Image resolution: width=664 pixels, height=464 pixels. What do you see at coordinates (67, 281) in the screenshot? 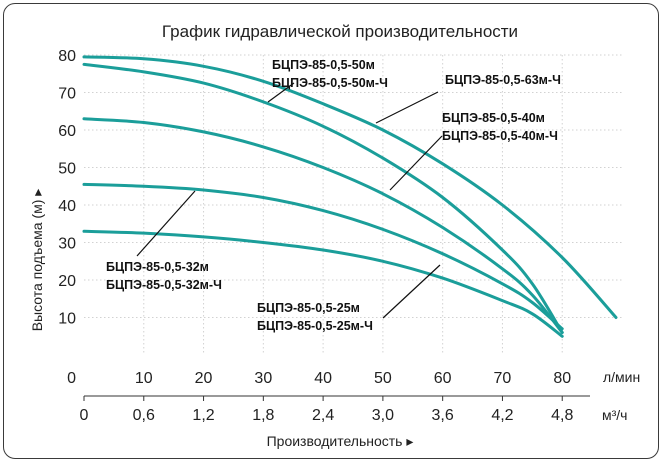
I see `y-tick-label: 20` at bounding box center [67, 281].